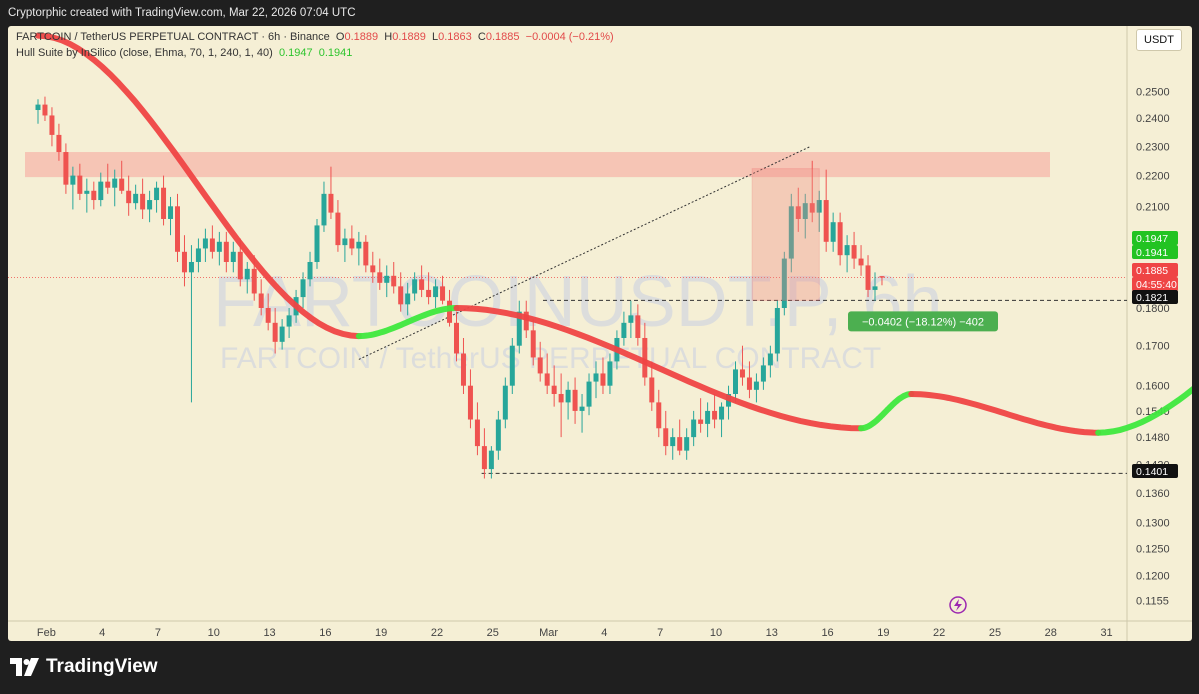  I want to click on close-value: 0.1885, so click(502, 37).